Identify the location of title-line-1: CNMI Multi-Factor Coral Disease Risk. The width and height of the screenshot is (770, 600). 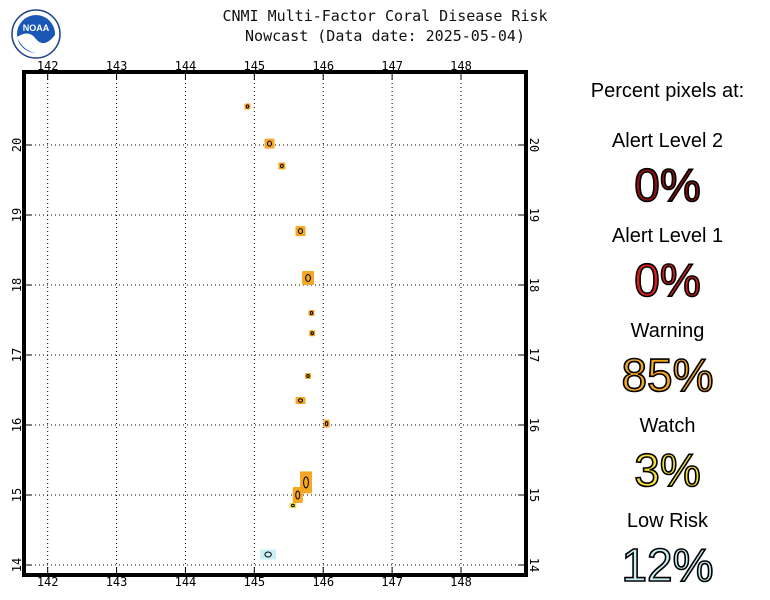
(385, 16).